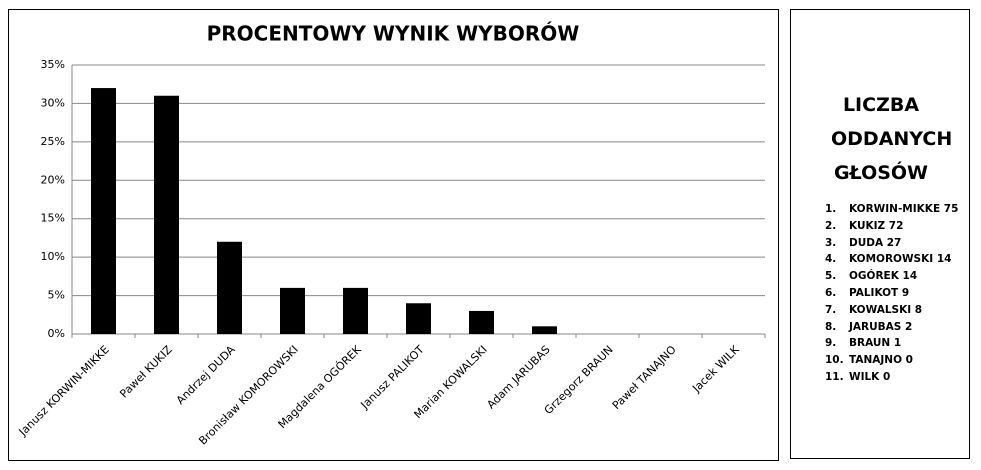 The image size is (981, 470). I want to click on item-number: 10., so click(834, 360).